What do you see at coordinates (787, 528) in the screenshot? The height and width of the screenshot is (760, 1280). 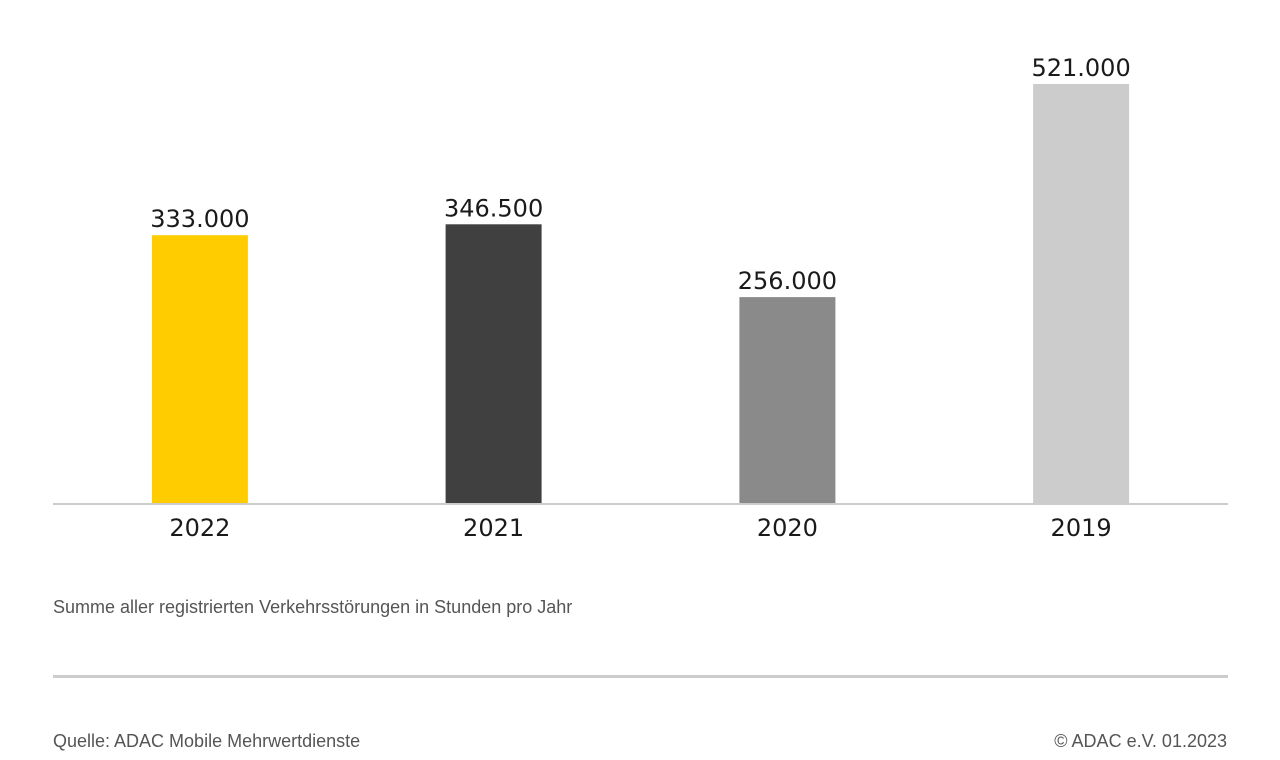 I see `x-tick-label-2020: 2020` at bounding box center [787, 528].